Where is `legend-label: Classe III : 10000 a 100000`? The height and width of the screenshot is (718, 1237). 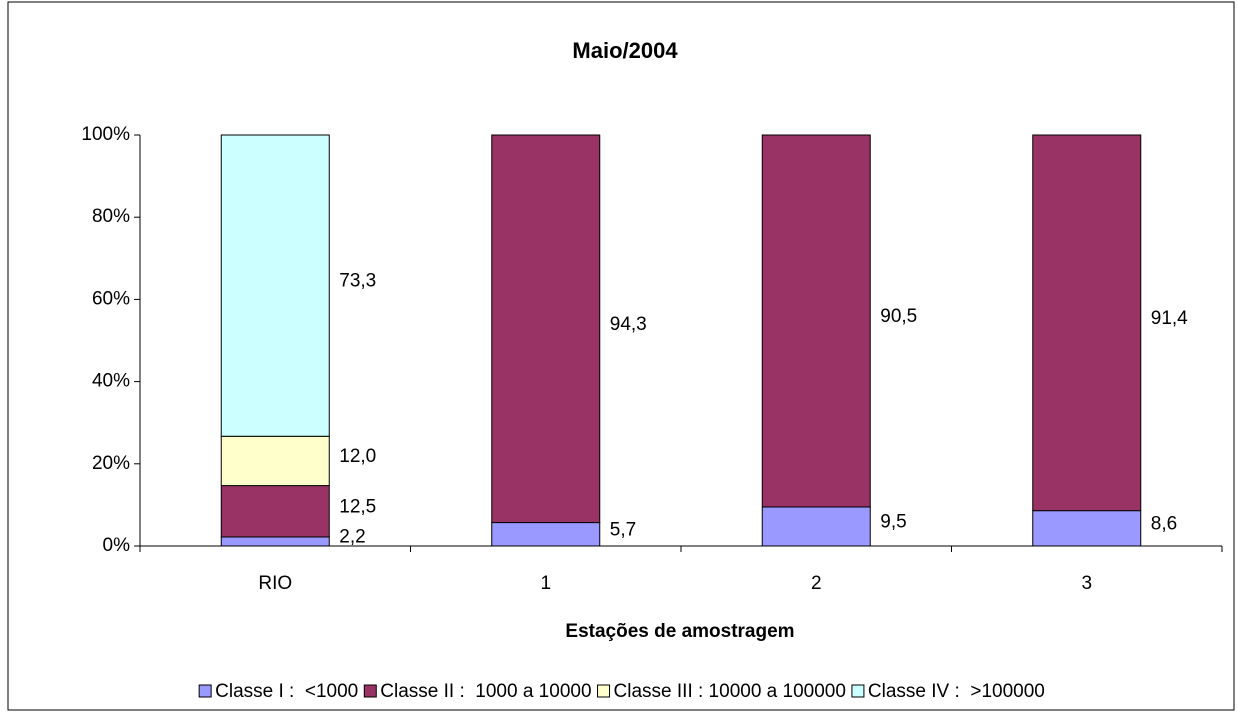
legend-label: Classe III : 10000 a 100000 is located at coordinates (730, 691).